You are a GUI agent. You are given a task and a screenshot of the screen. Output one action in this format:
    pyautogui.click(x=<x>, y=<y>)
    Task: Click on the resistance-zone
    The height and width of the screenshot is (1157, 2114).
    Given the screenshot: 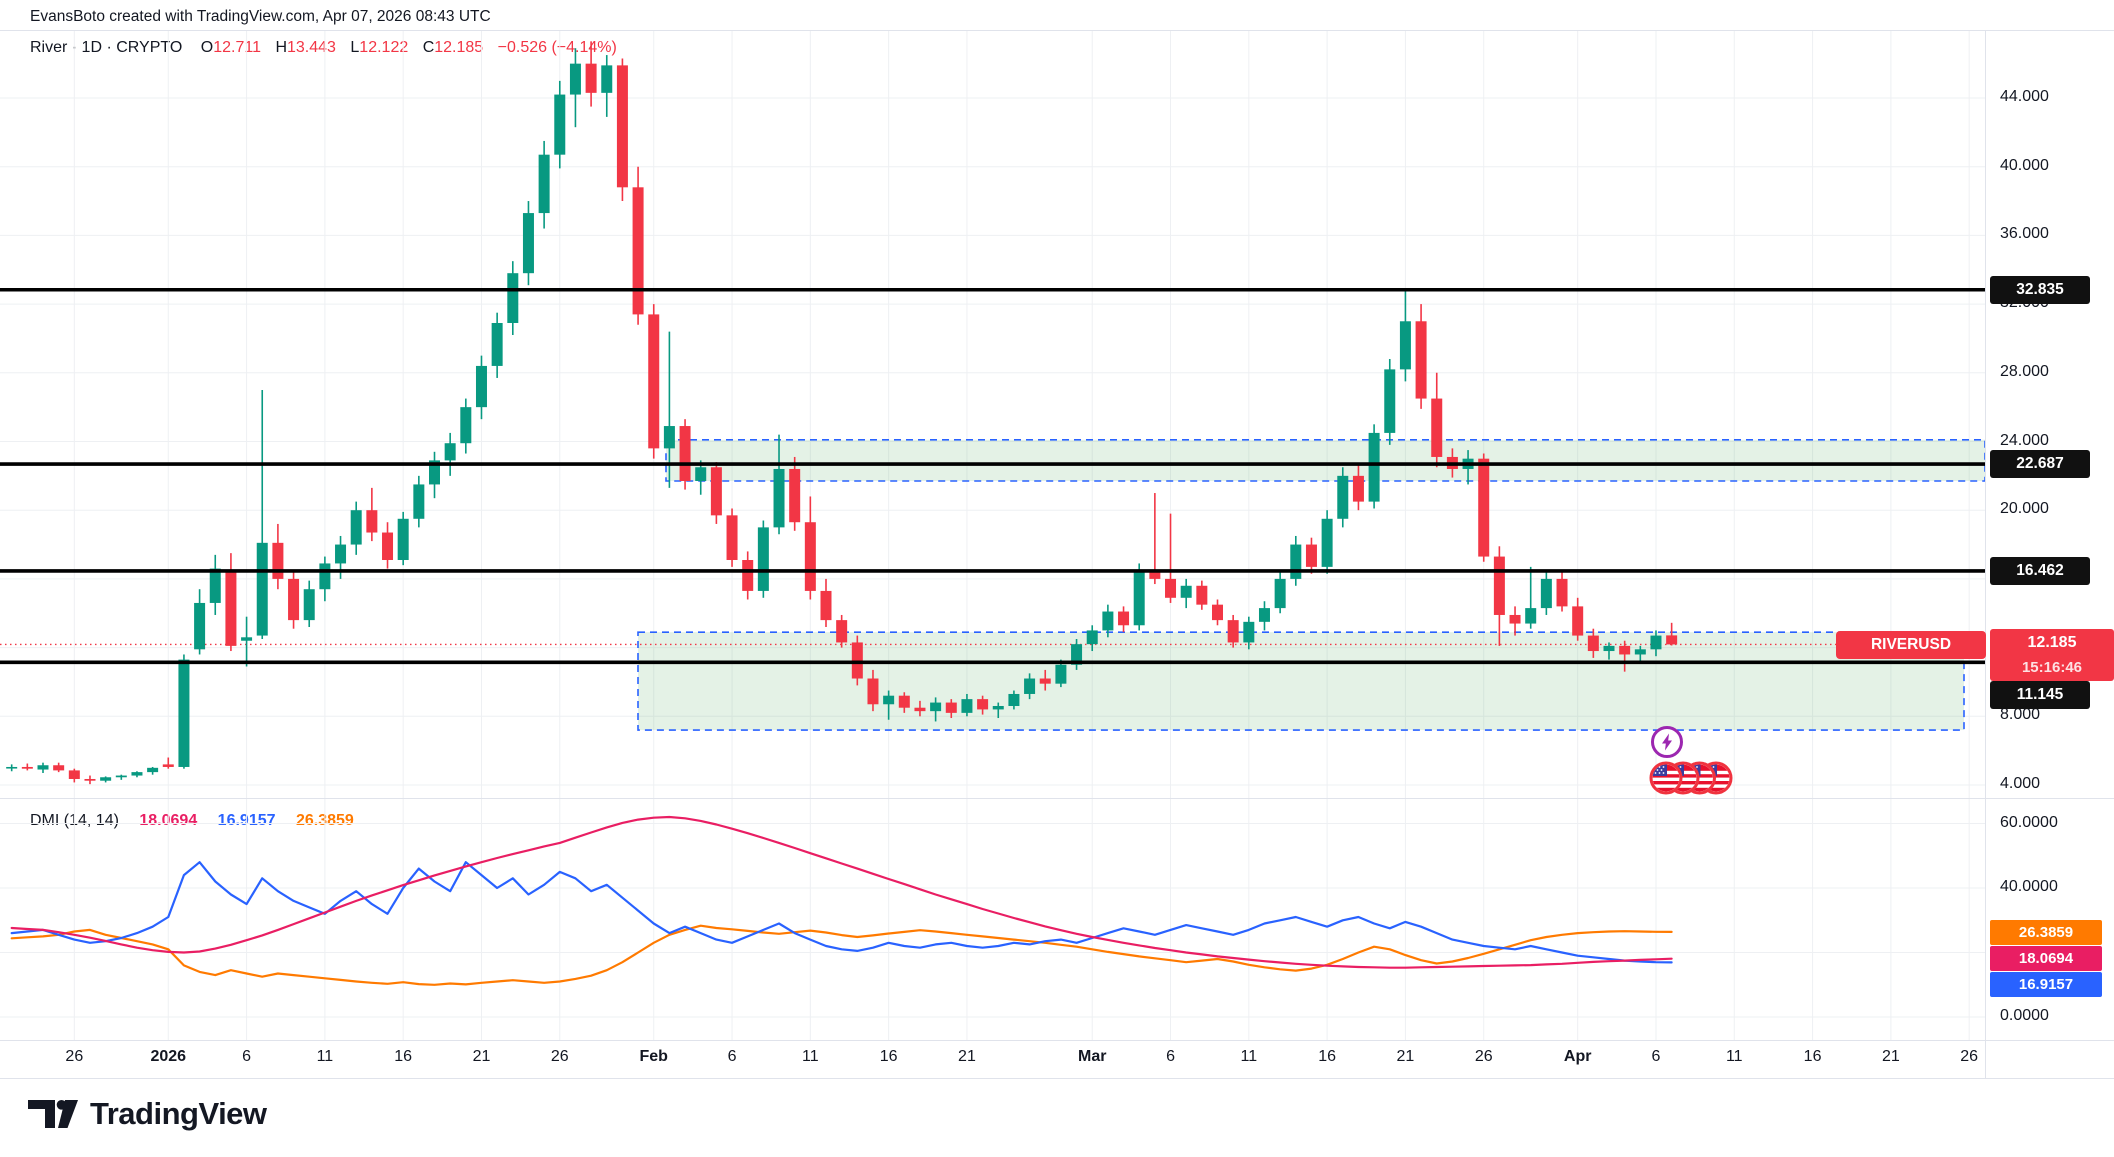 What is the action you would take?
    pyautogui.click(x=1325, y=460)
    